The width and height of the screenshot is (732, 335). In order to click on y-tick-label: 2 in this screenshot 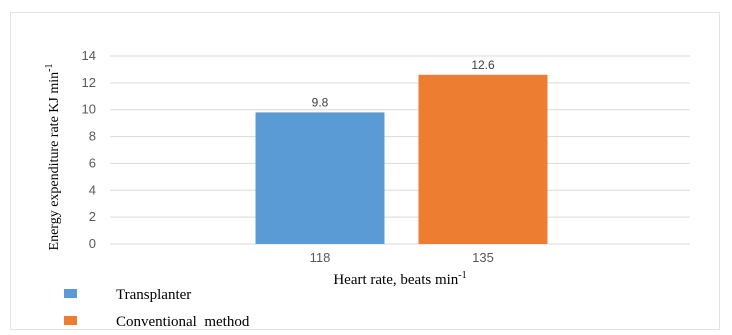, I will do `click(92, 216)`.